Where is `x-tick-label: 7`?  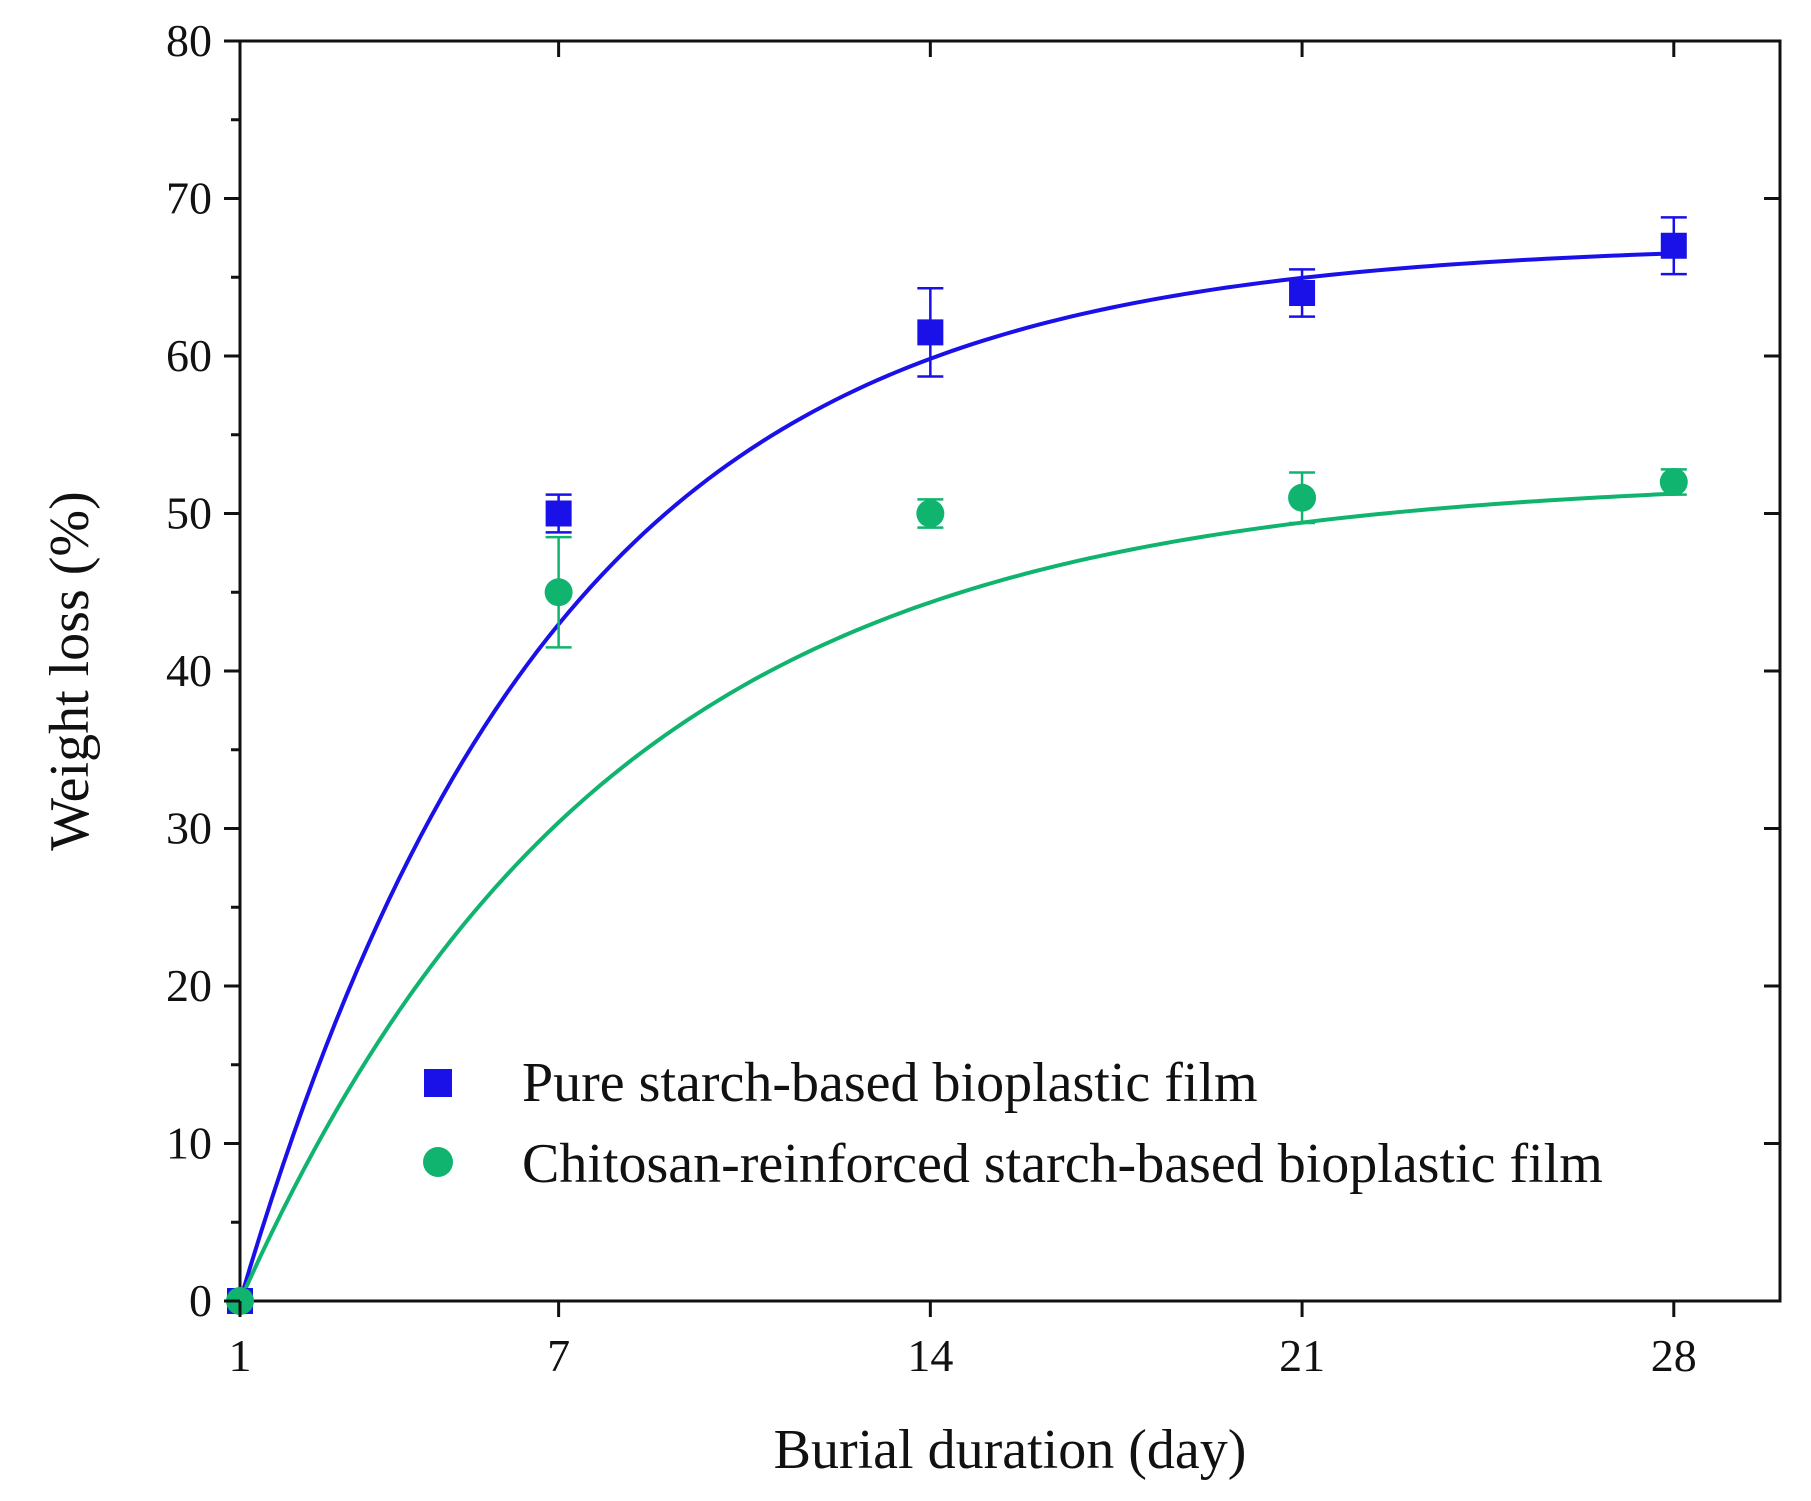
x-tick-label: 7 is located at coordinates (558, 1355).